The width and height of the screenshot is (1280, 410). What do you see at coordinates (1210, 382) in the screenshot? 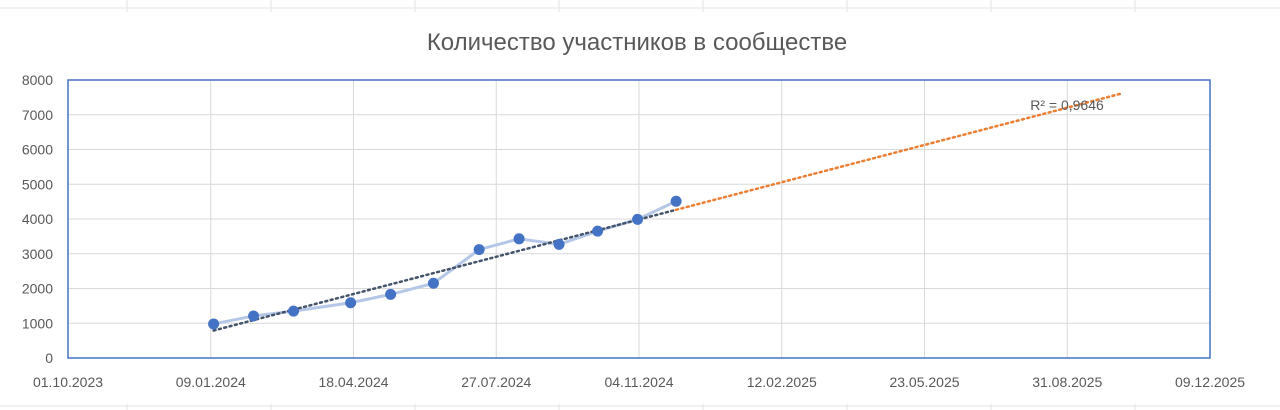
I see `x-tick-label: 09.12.2025` at bounding box center [1210, 382].